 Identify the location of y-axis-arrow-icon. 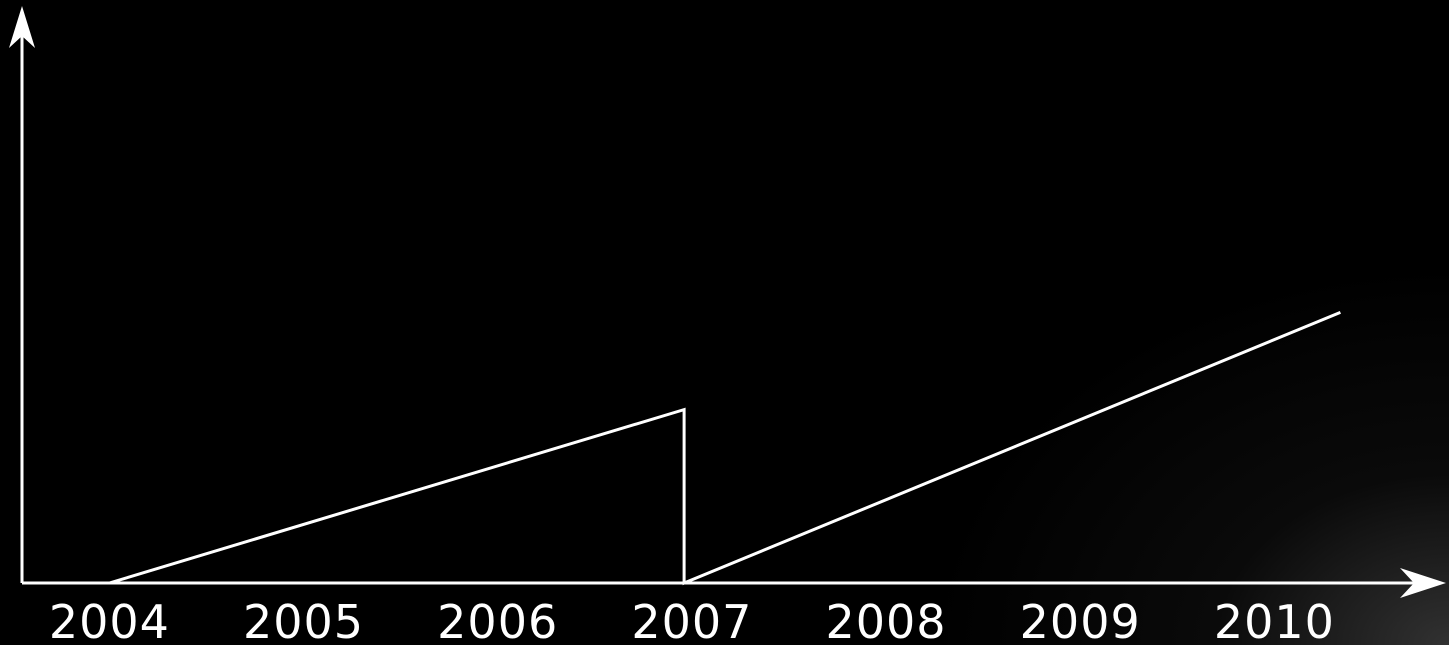
(22, 27).